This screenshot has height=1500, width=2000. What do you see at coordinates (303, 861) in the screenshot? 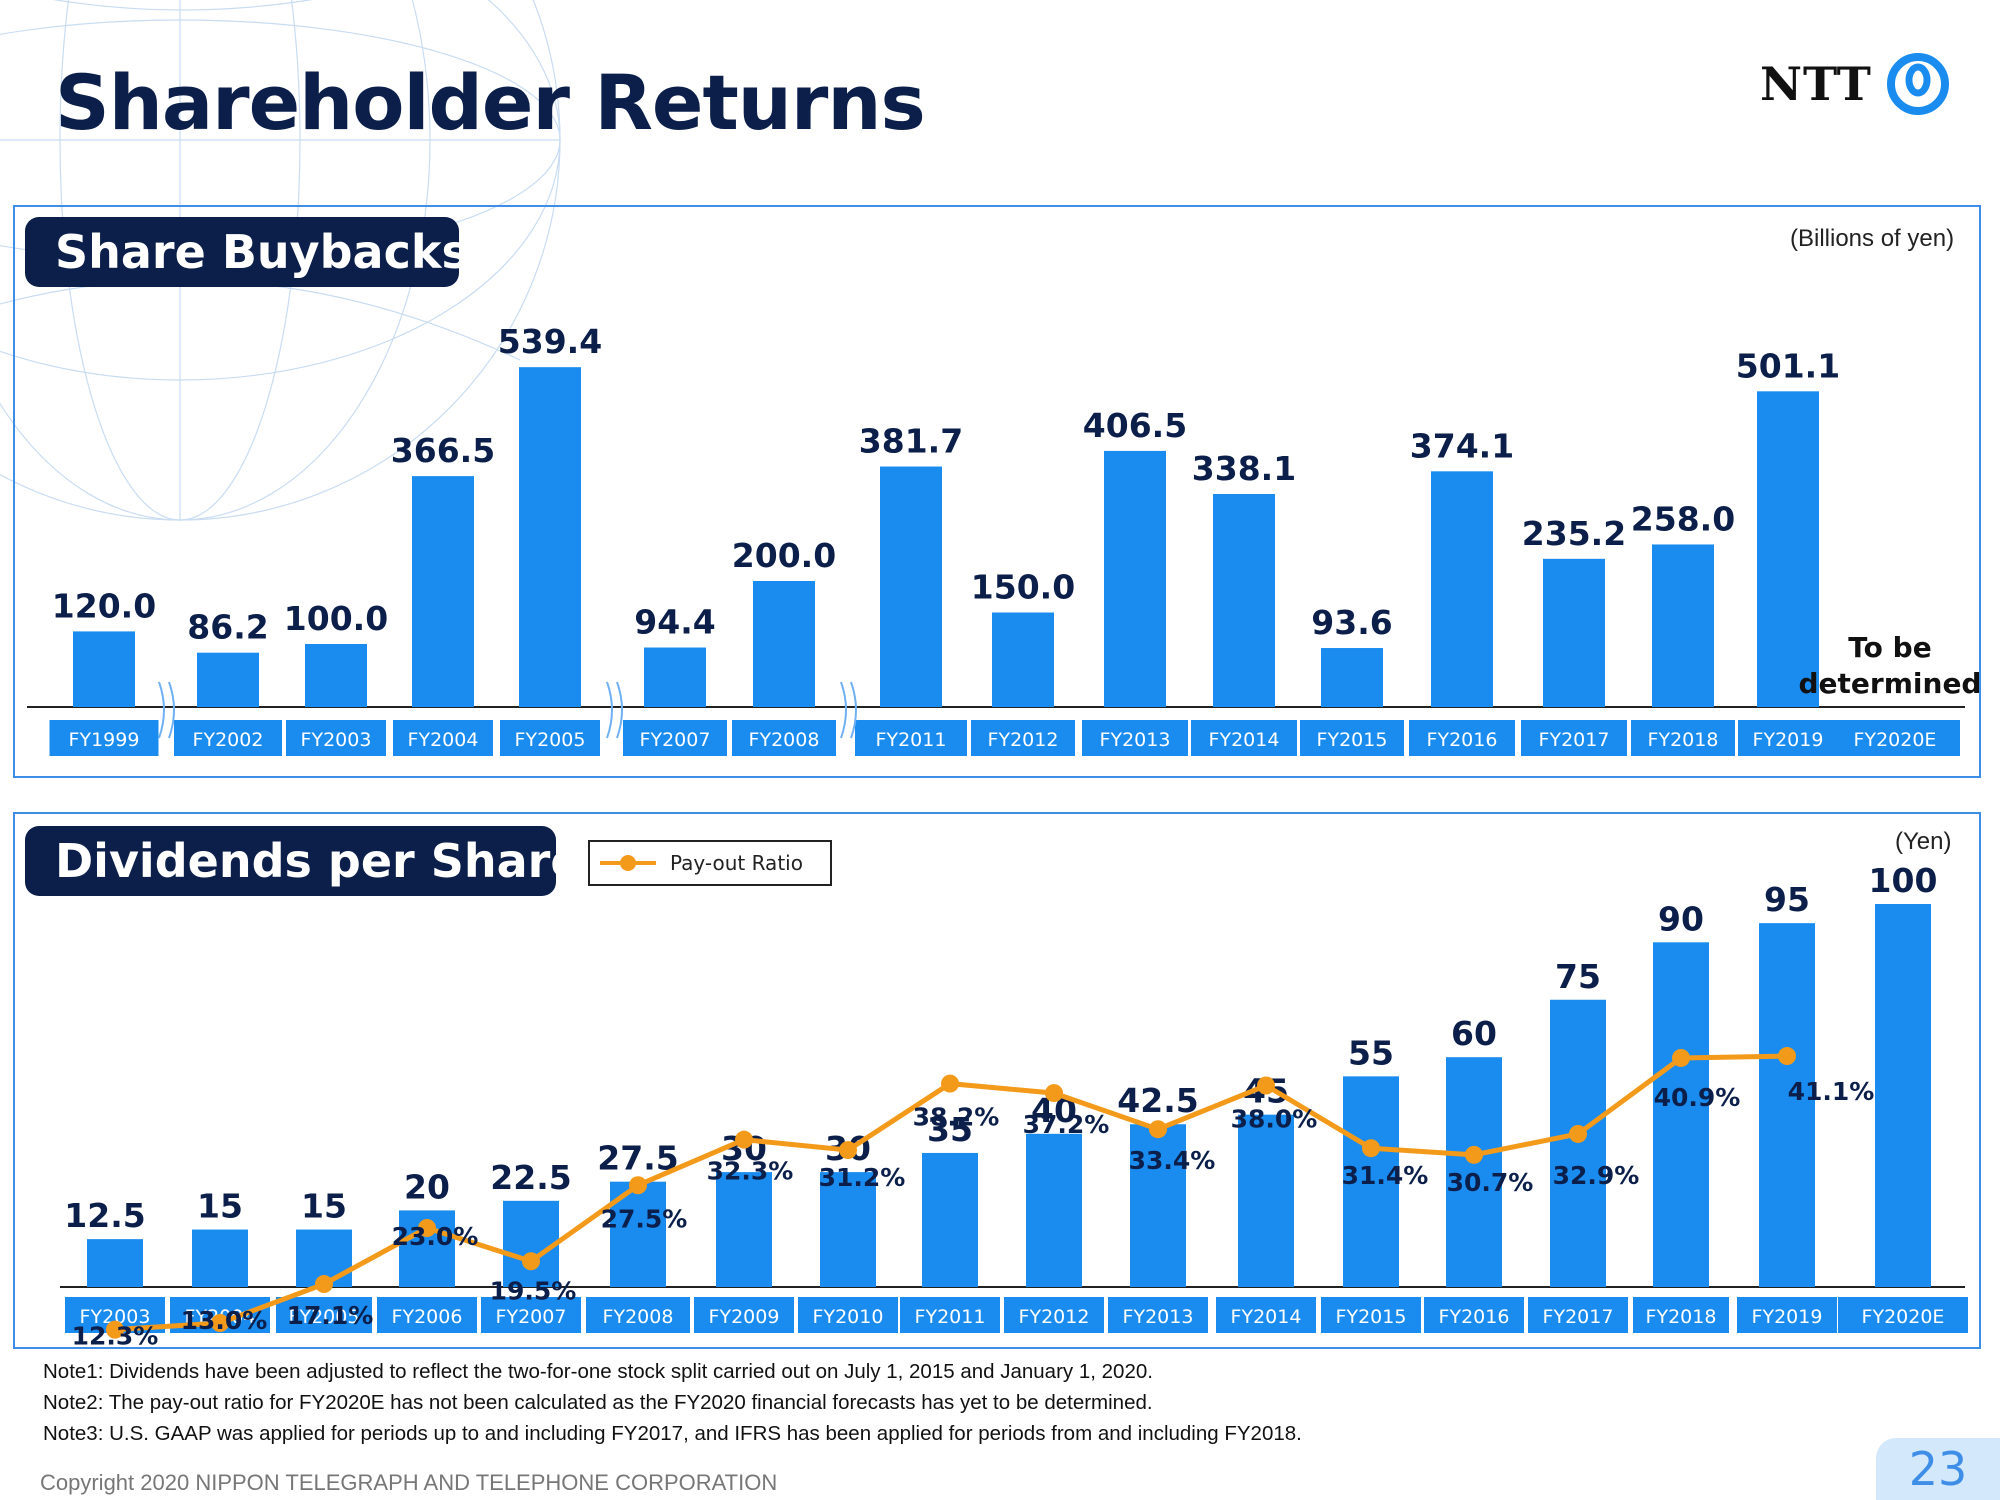
I see `dividends-title: Dividends per Share` at bounding box center [303, 861].